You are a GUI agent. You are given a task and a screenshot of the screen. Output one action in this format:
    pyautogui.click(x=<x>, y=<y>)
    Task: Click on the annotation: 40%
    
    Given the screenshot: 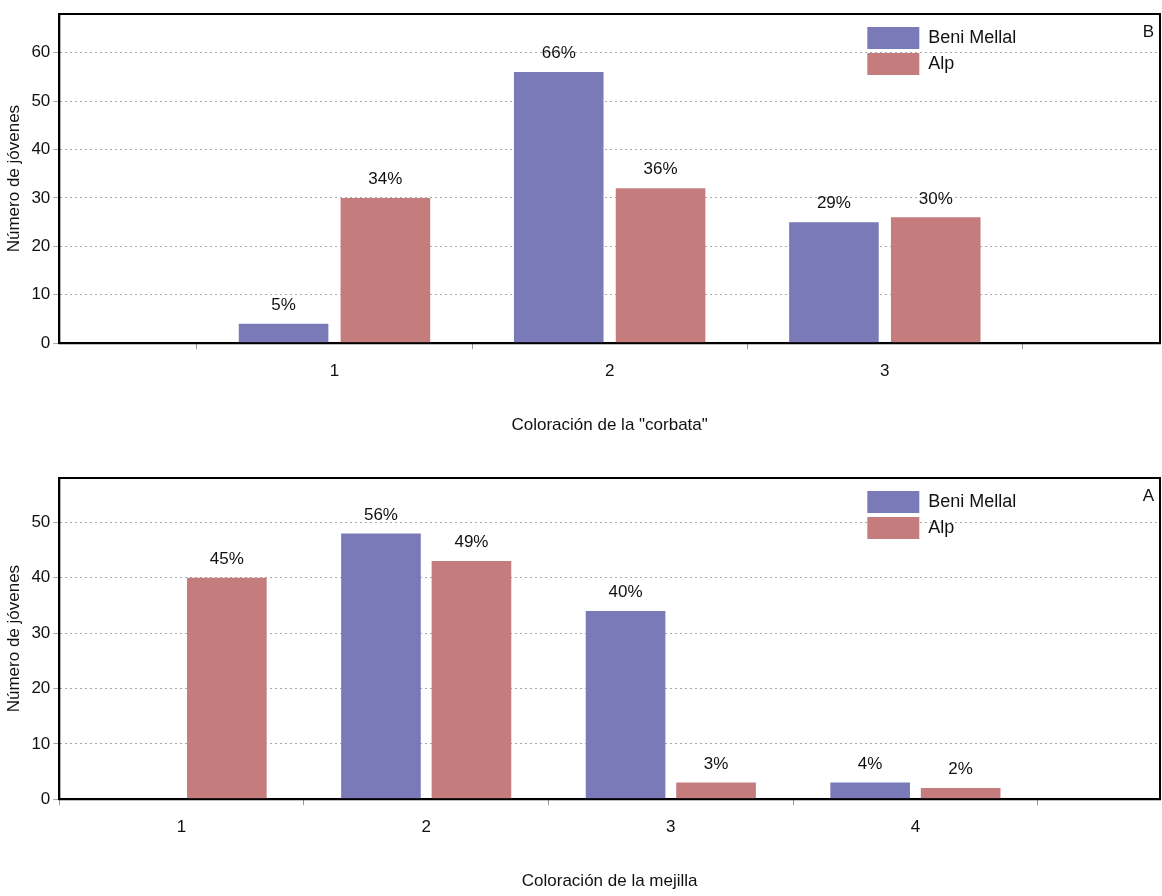 What is the action you would take?
    pyautogui.click(x=625, y=592)
    